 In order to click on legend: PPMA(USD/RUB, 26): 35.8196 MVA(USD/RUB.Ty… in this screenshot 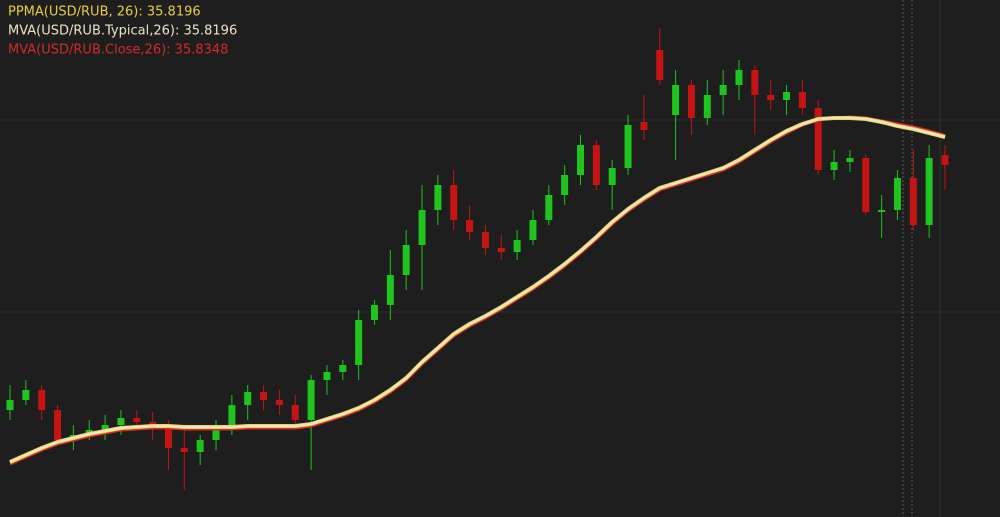, I will do `click(122, 31)`.